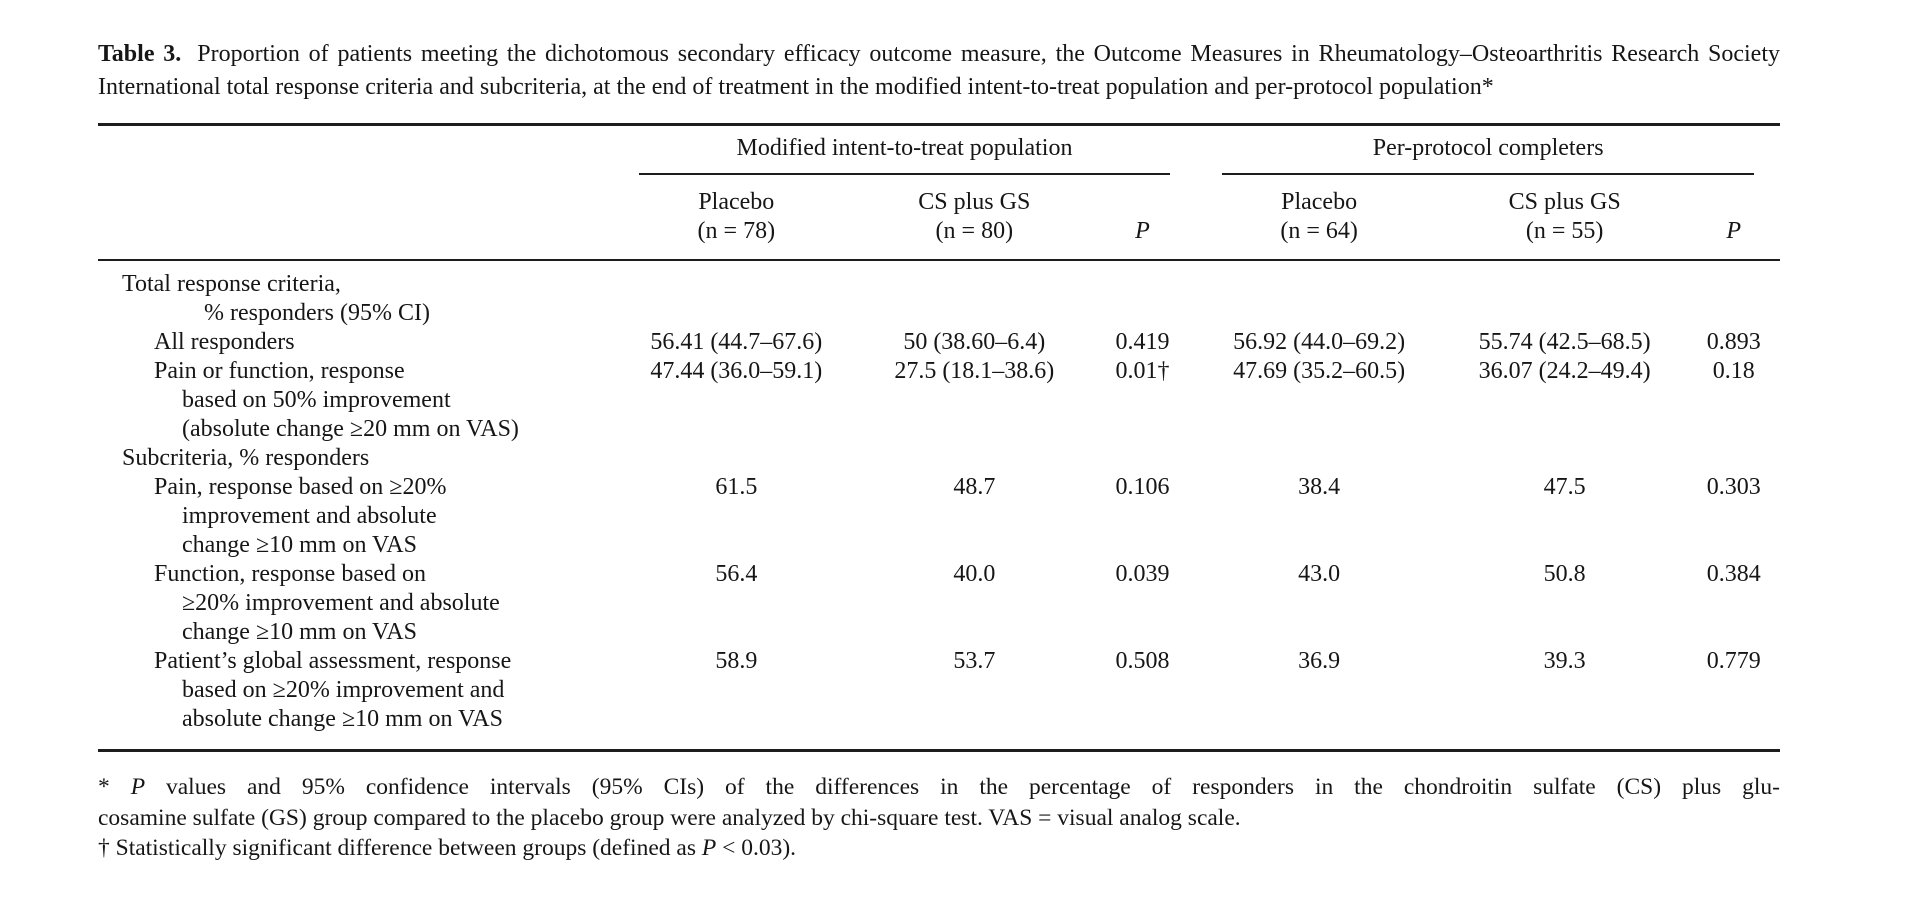 The image size is (1920, 918). I want to click on colhead-mitt-csgs: CS plus GS (n = 80), so click(974, 218).